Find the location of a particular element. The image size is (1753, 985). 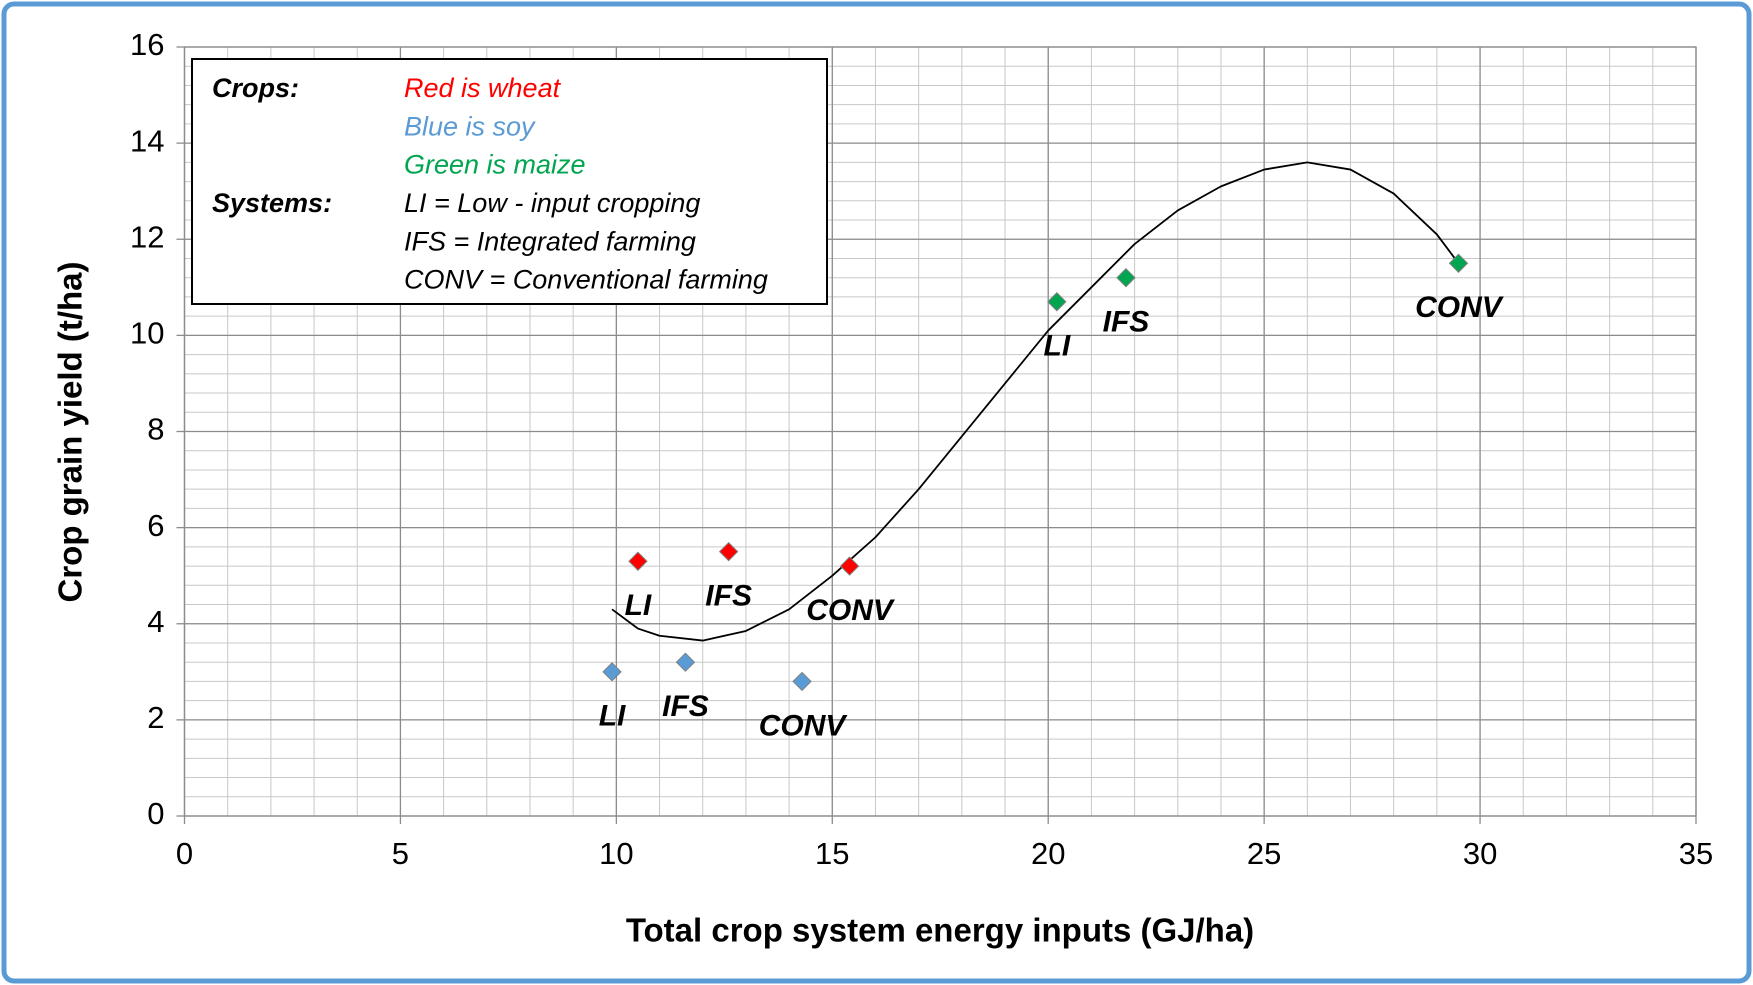

legend-heading: Crops: is located at coordinates (255, 88).